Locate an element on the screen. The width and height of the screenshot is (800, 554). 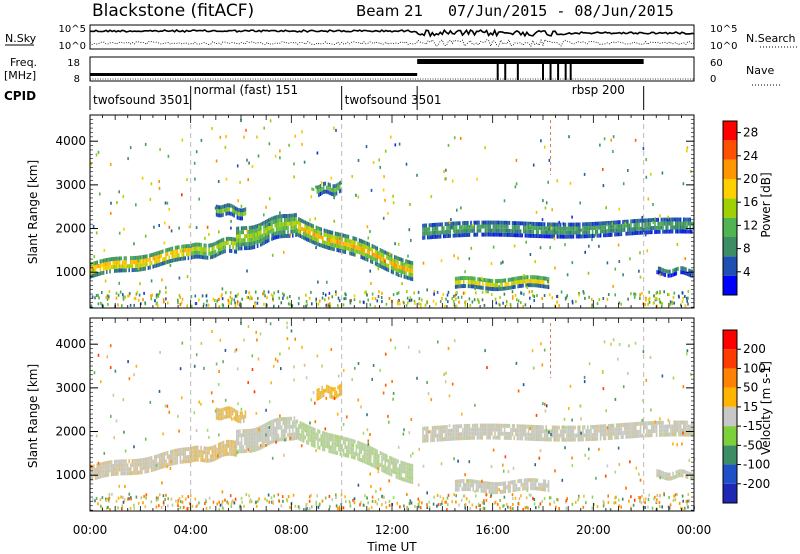
cpid-segment-label: rbsp 200 is located at coordinates (598, 90).